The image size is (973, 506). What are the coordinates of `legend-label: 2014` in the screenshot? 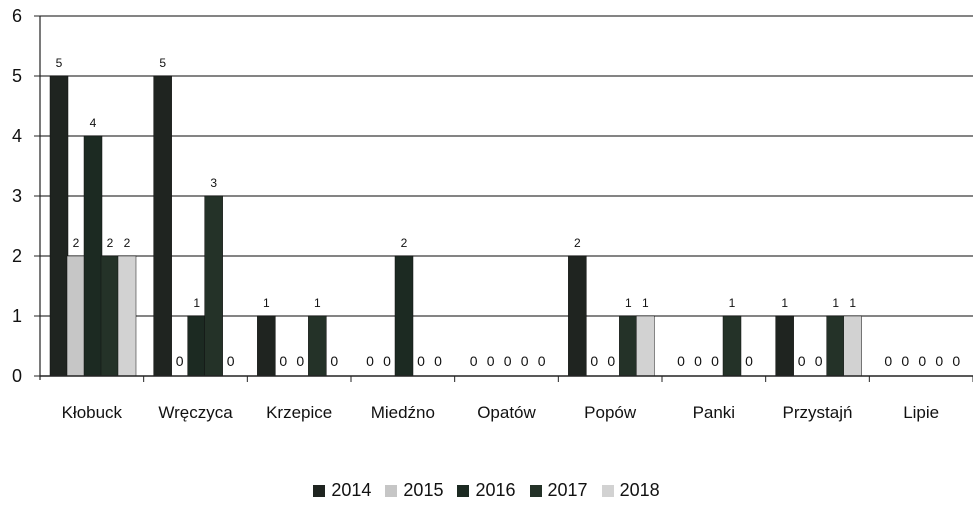 It's located at (351, 490).